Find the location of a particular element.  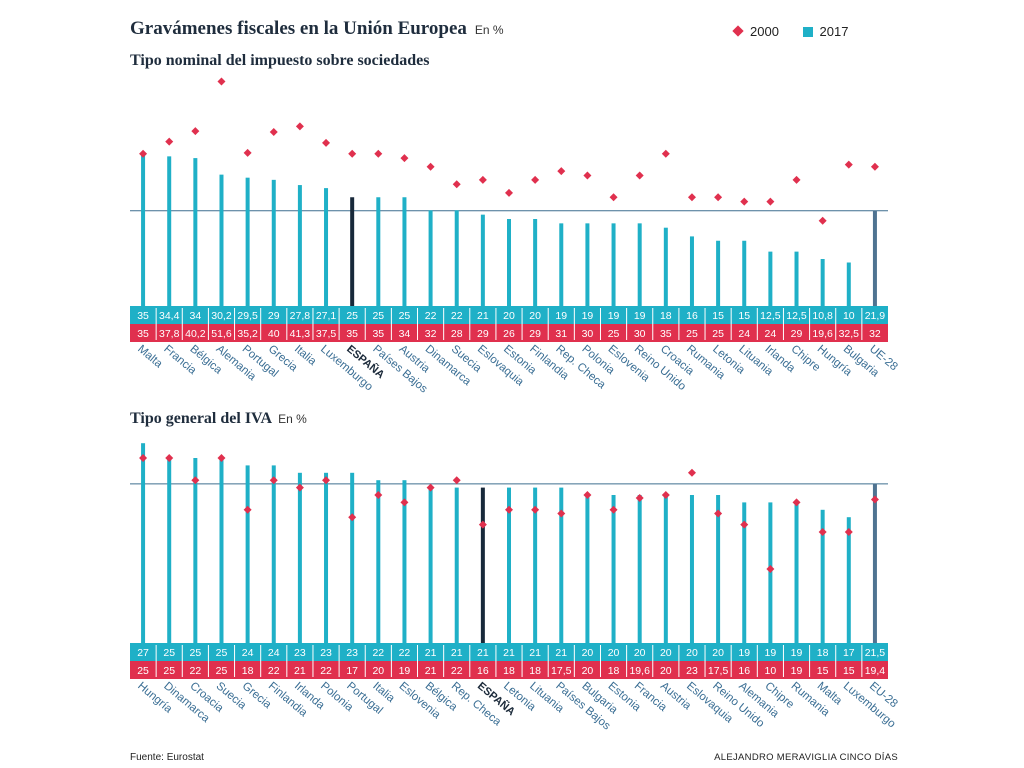

value-2017-label: 27,8 is located at coordinates (300, 316).